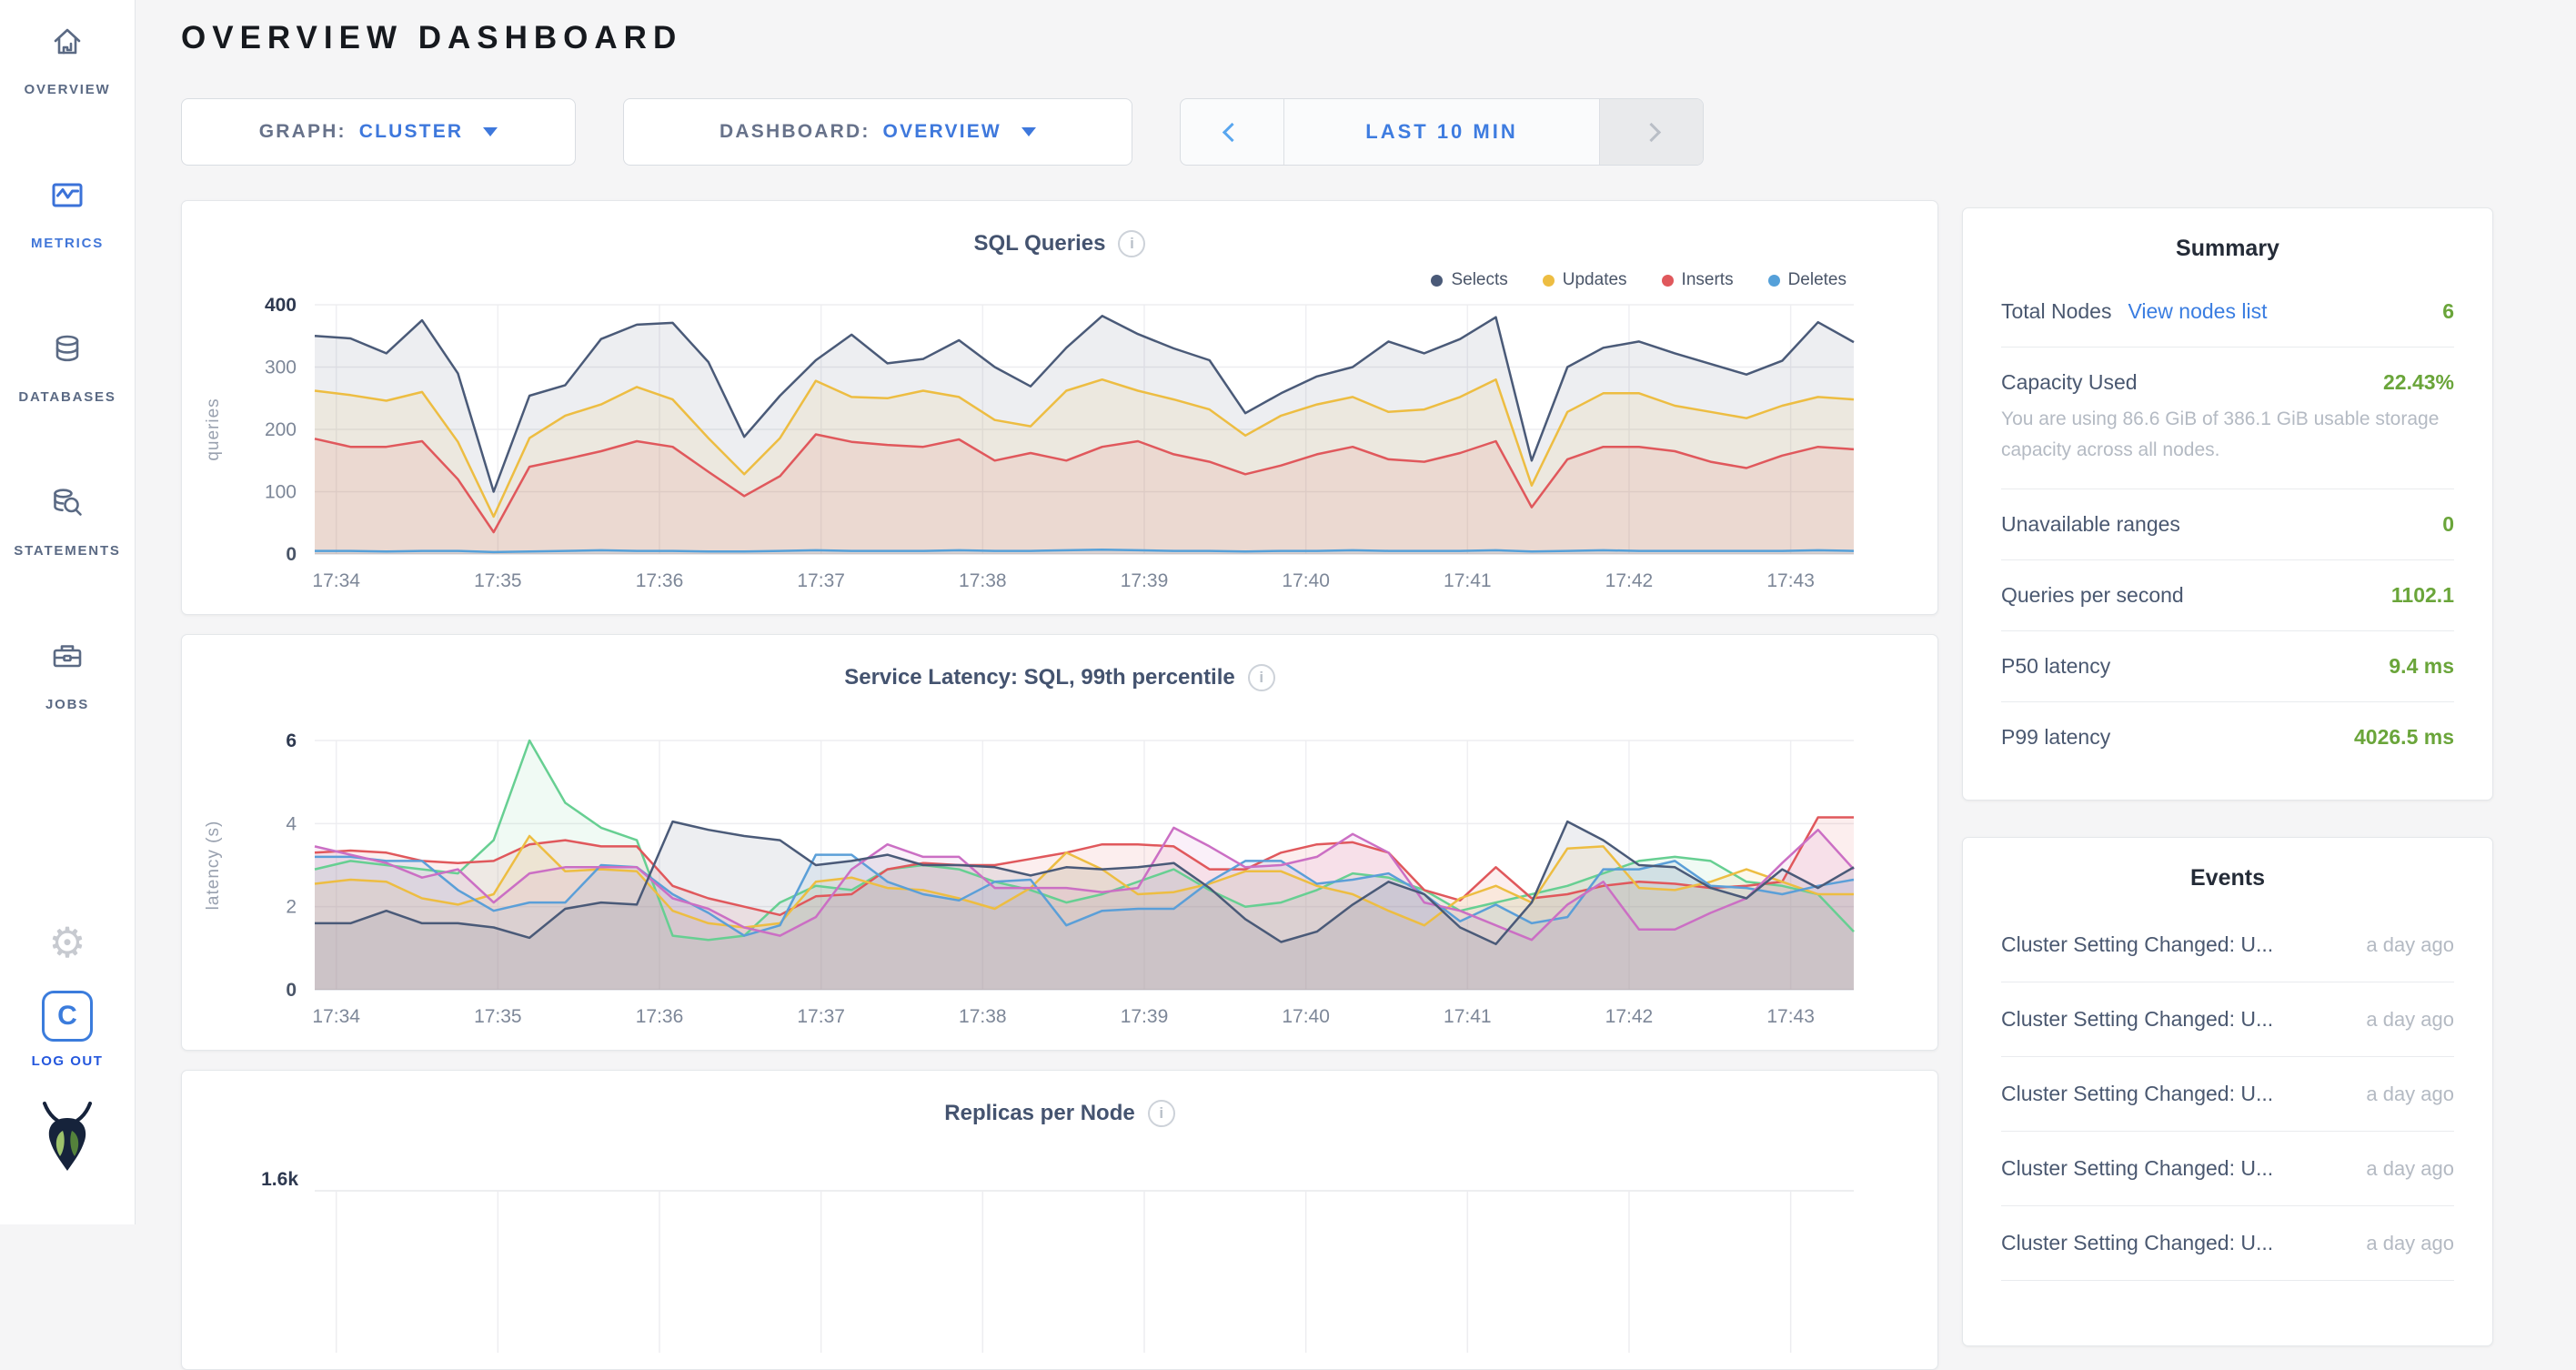 The height and width of the screenshot is (1370, 2576). What do you see at coordinates (1594, 279) in the screenshot?
I see `legend-label: Updates` at bounding box center [1594, 279].